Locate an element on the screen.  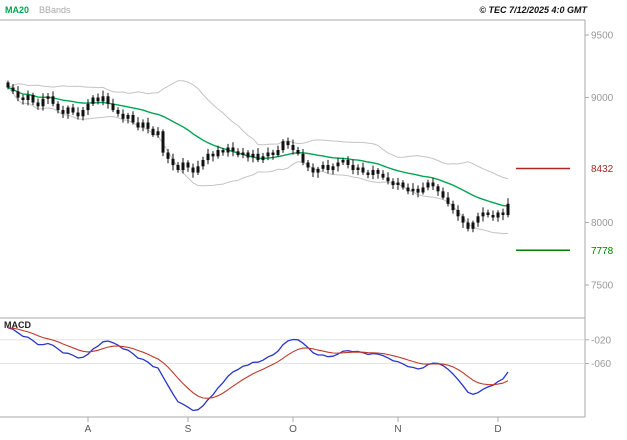
copyright-text: © TEC 7/12/2025 4:0 GMT is located at coordinates (533, 10).